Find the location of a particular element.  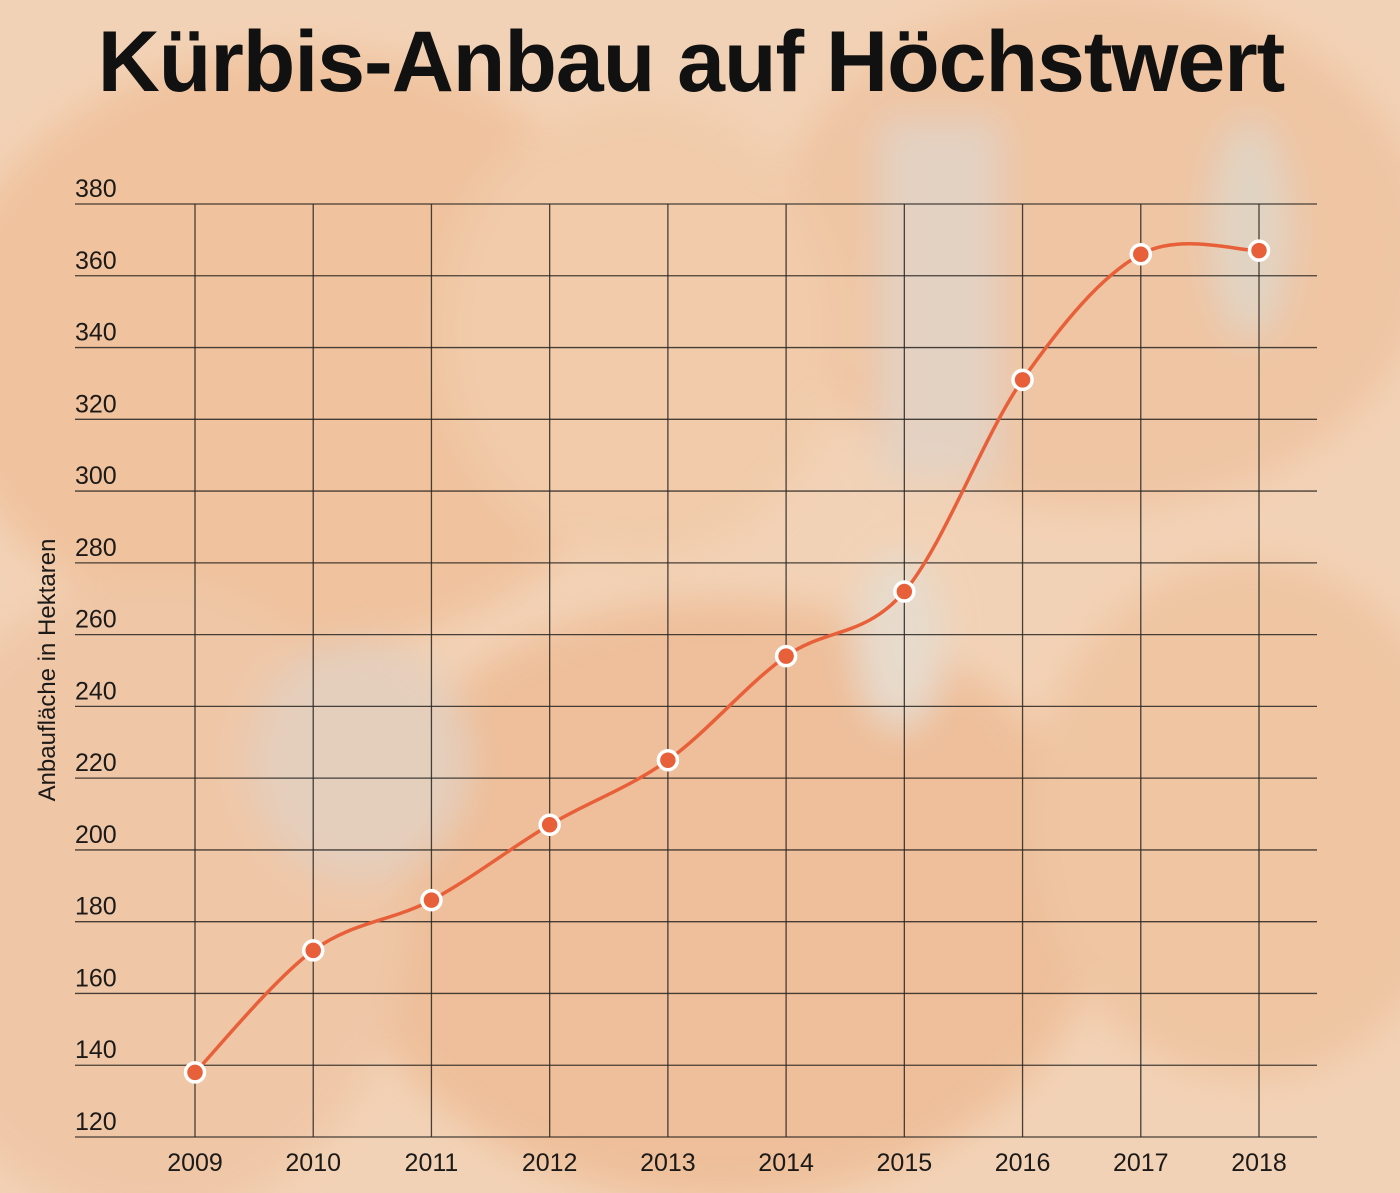

x-tick-label: 2009 is located at coordinates (195, 1163).